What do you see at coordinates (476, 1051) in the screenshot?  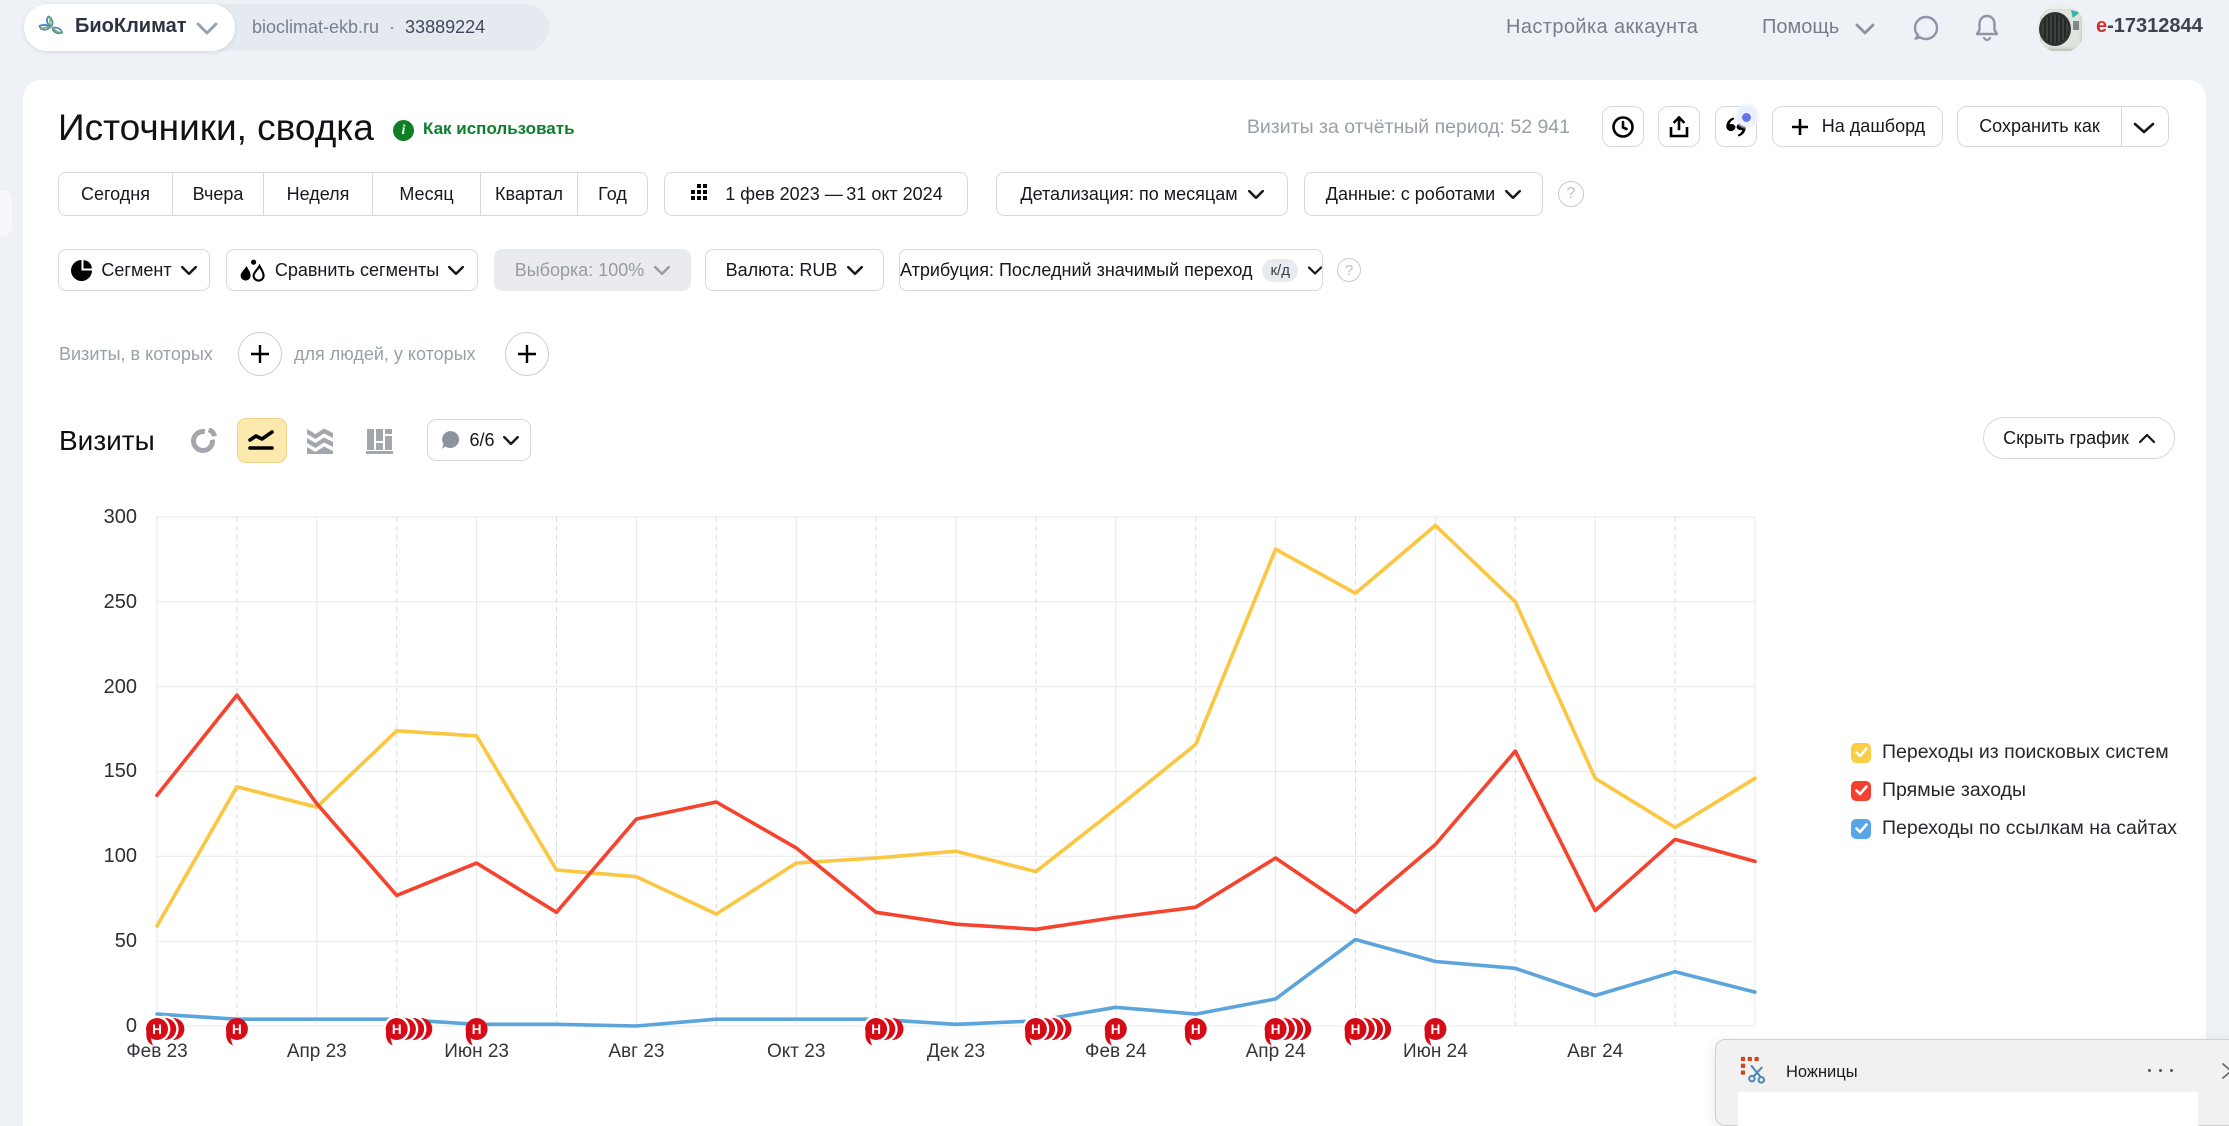 I see `svg-text: Июн 23` at bounding box center [476, 1051].